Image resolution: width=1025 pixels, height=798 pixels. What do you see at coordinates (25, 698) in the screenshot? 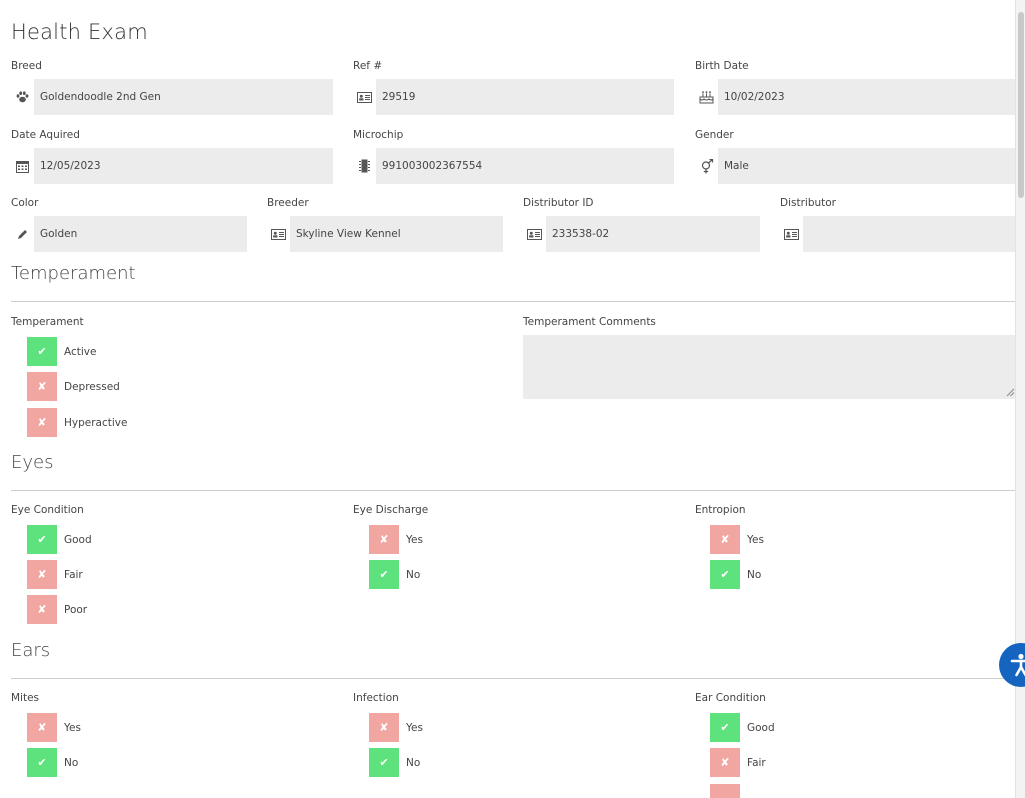
I see `mites-label: Mites` at bounding box center [25, 698].